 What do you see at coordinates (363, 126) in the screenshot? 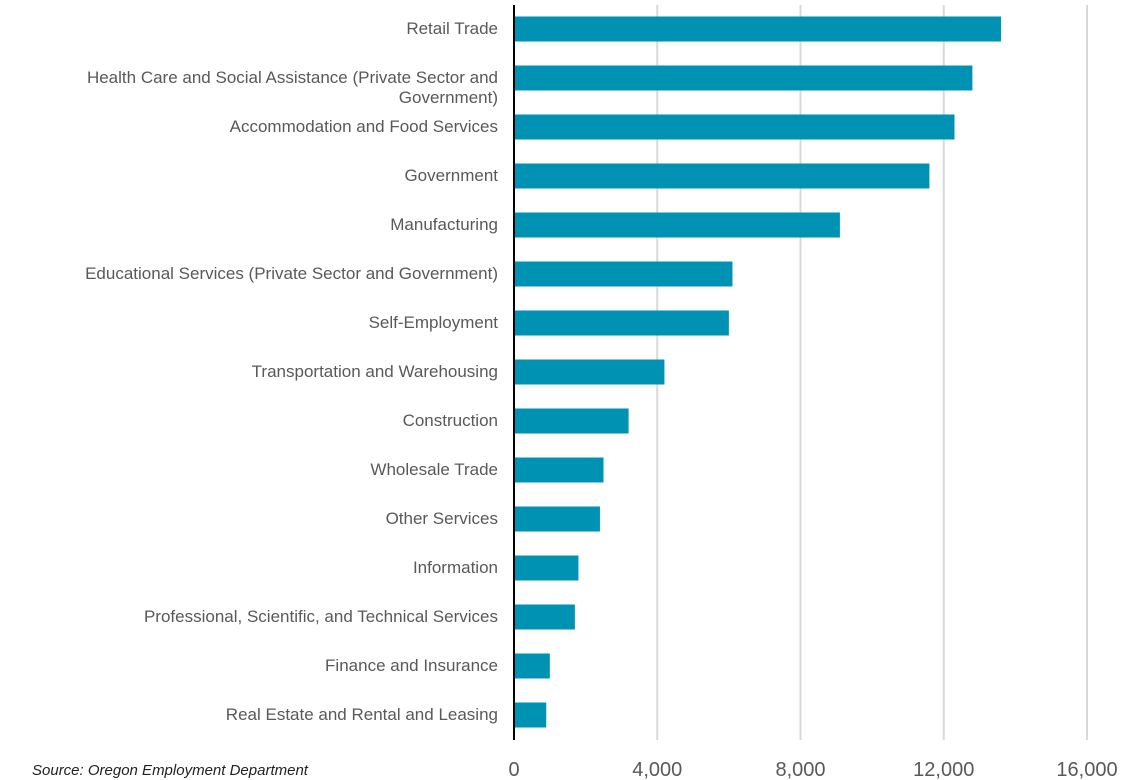
I see `y-tick-label: Accommodation and Food Services` at bounding box center [363, 126].